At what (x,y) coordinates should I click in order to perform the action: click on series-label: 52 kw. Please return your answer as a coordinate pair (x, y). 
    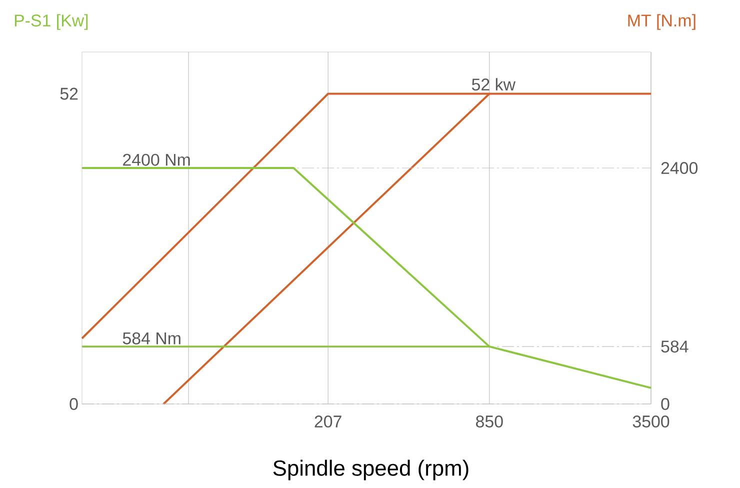
    Looking at the image, I should click on (494, 84).